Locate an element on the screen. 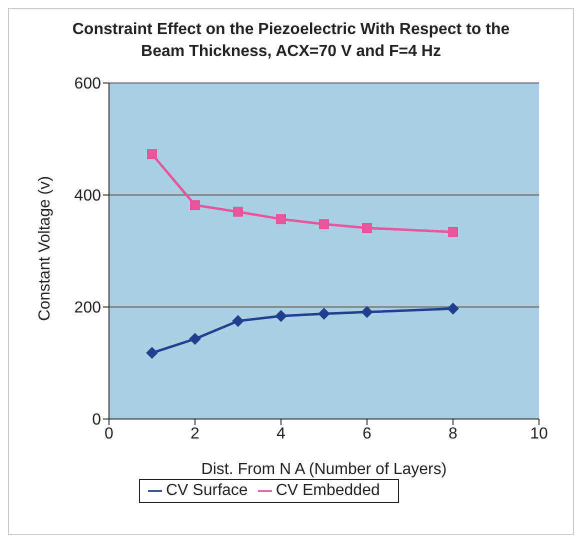 The width and height of the screenshot is (580, 541). y-tick-label: 0 is located at coordinates (97, 420).